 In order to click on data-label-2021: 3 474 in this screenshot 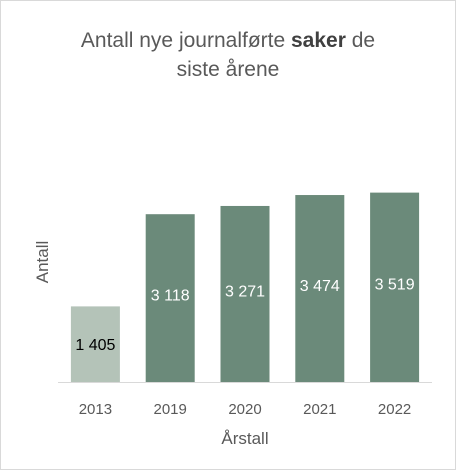, I will do `click(320, 286)`.